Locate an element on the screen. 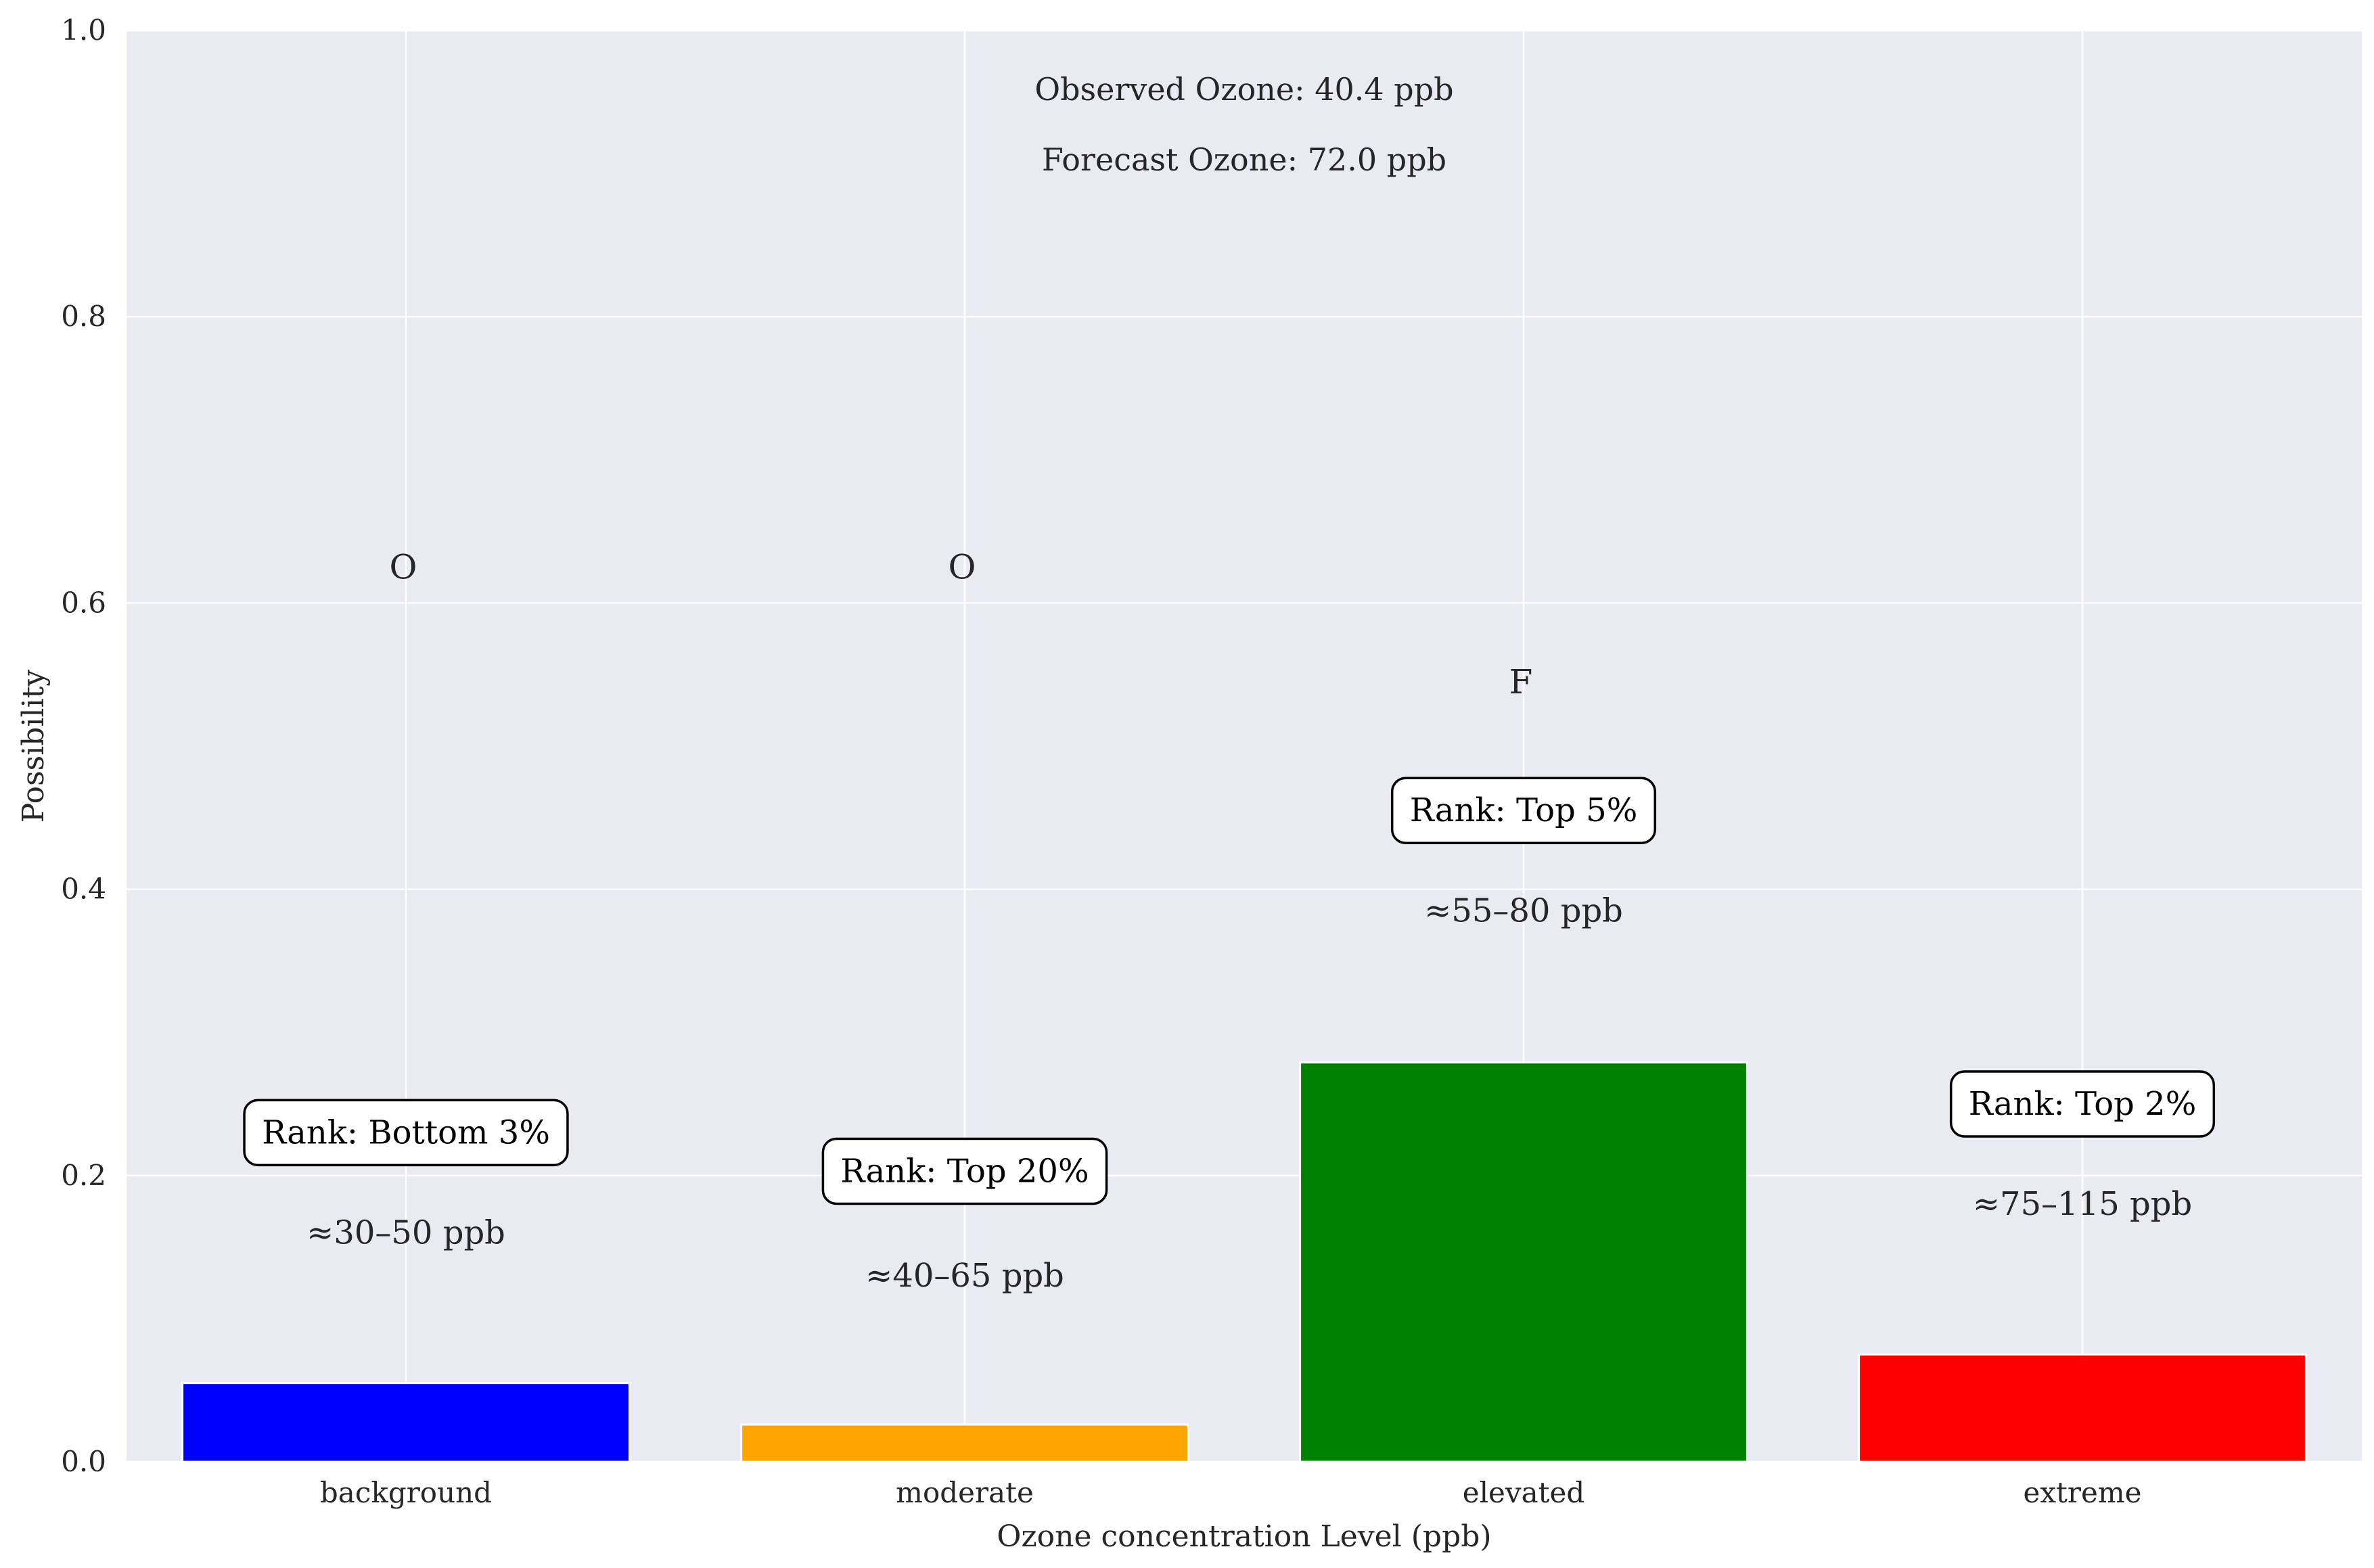 The width and height of the screenshot is (2374, 1568). rank-box-elevated: Rank: Top 5% is located at coordinates (1523, 810).